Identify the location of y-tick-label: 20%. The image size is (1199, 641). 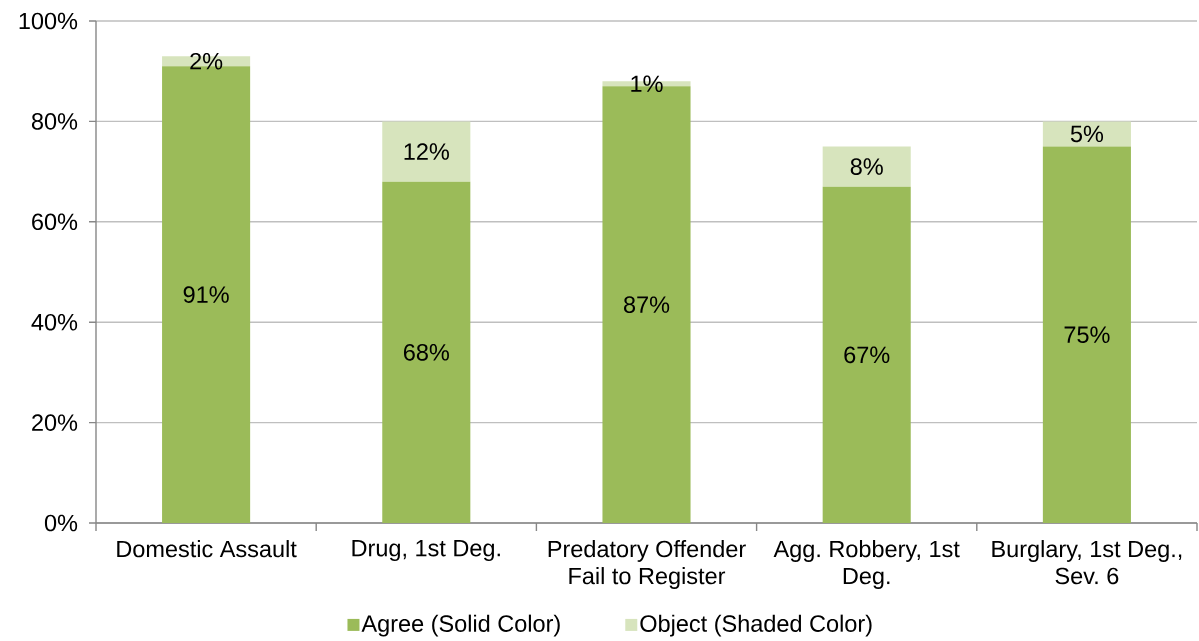
(55, 422).